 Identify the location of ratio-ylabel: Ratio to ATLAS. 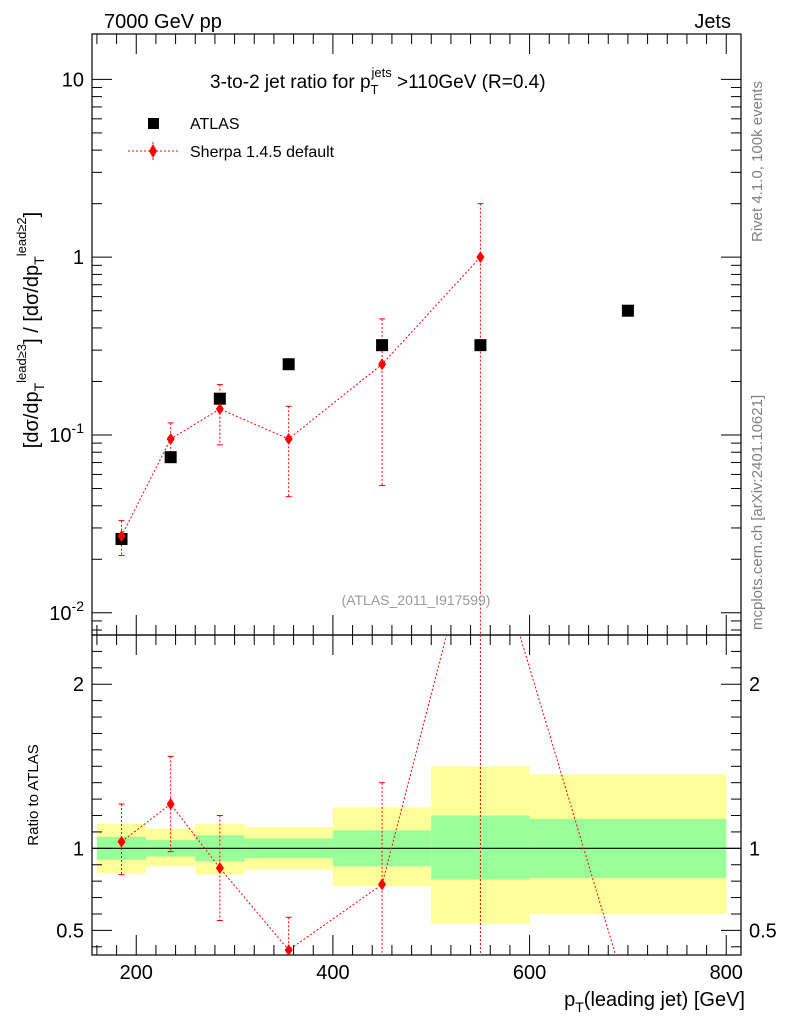
(33, 794).